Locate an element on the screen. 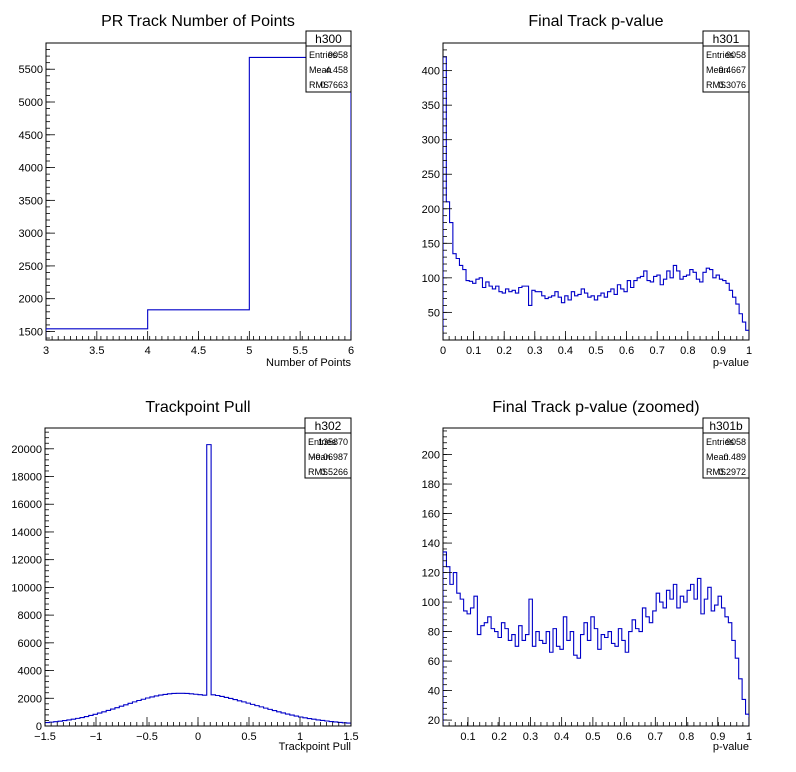  histogram-bins is located at coordinates (596, 638).